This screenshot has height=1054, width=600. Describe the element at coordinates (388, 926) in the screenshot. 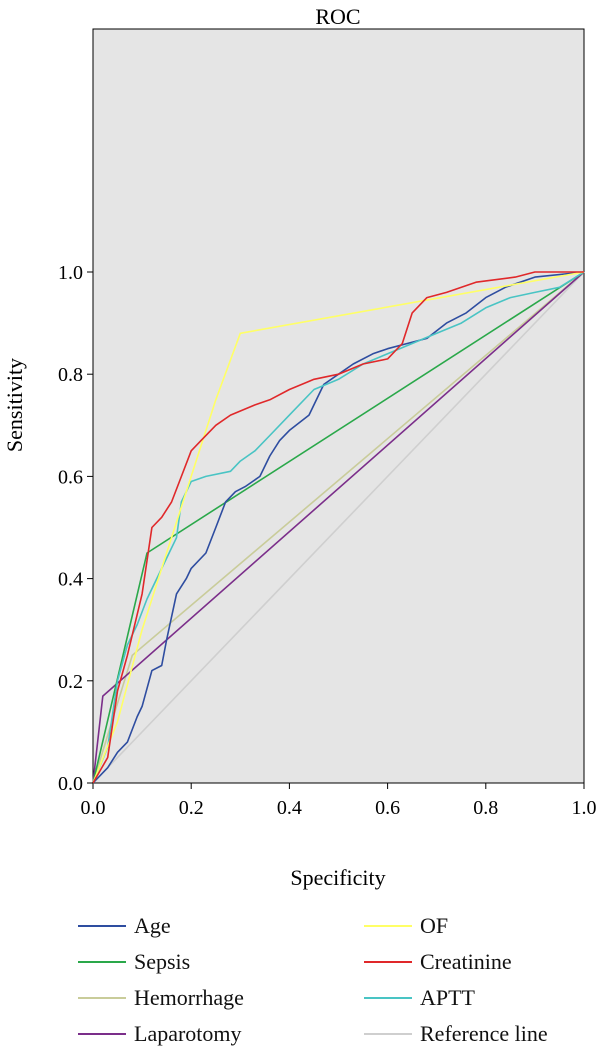

I see `legend-swatch-of` at that location.